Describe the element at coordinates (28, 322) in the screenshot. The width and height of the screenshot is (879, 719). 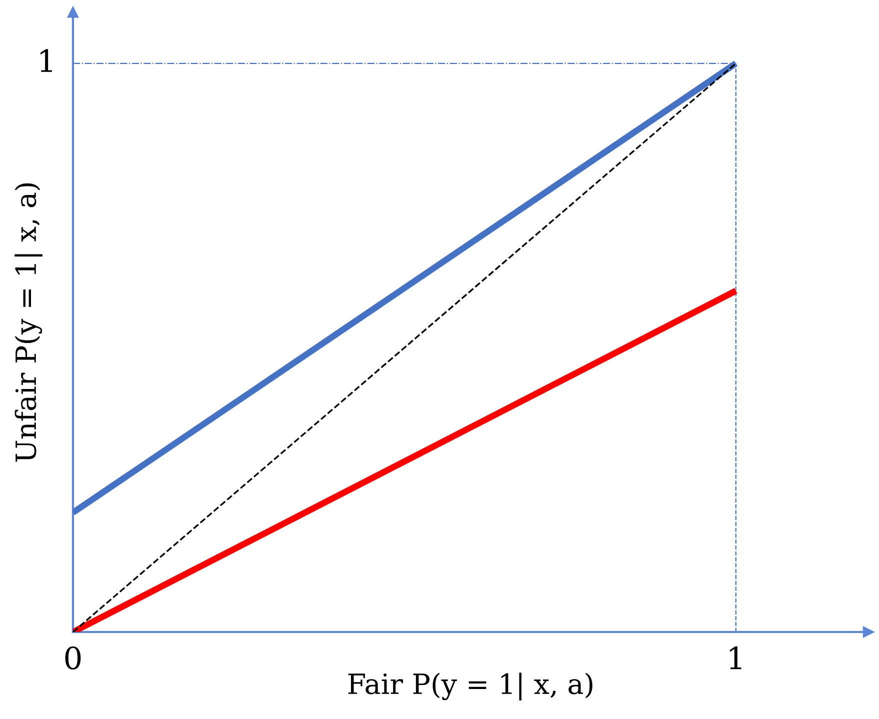
I see `y-axis-title: Unfair P(y = 1| x, a)` at that location.